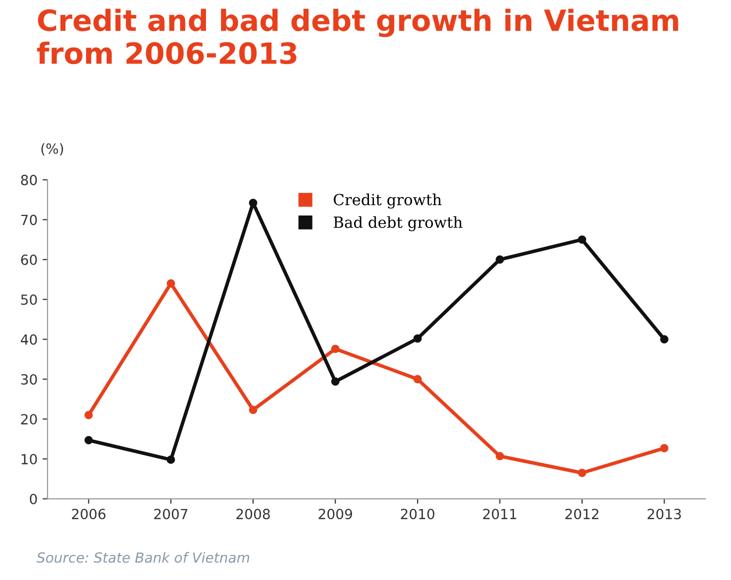  I want to click on legend-label: Bad debt growth, so click(398, 224).